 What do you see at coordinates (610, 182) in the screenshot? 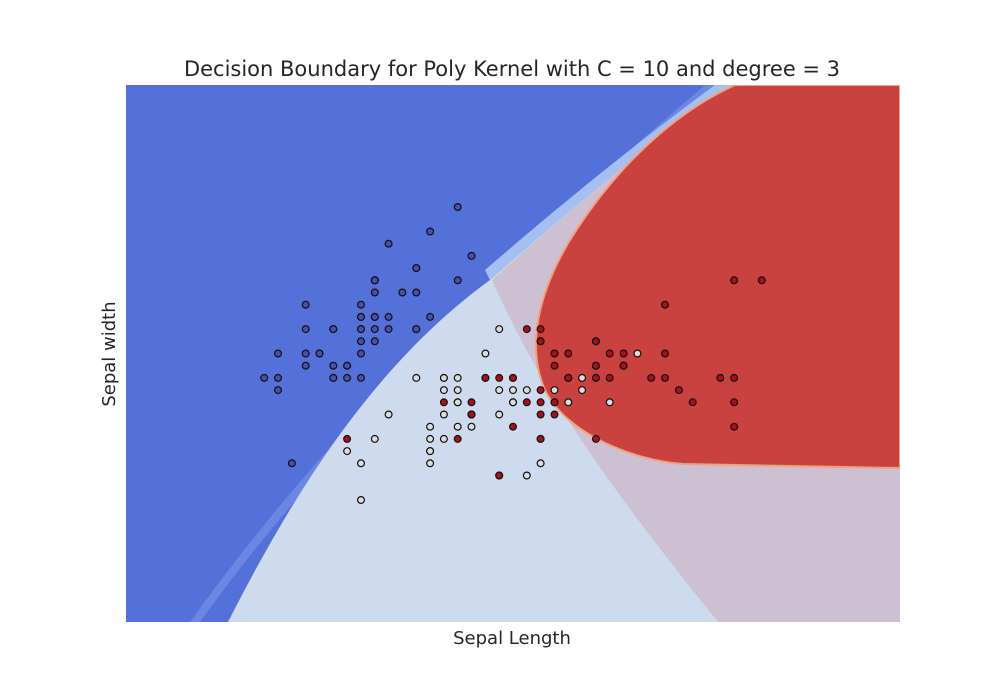
I see `region-versicolor-edge` at bounding box center [610, 182].